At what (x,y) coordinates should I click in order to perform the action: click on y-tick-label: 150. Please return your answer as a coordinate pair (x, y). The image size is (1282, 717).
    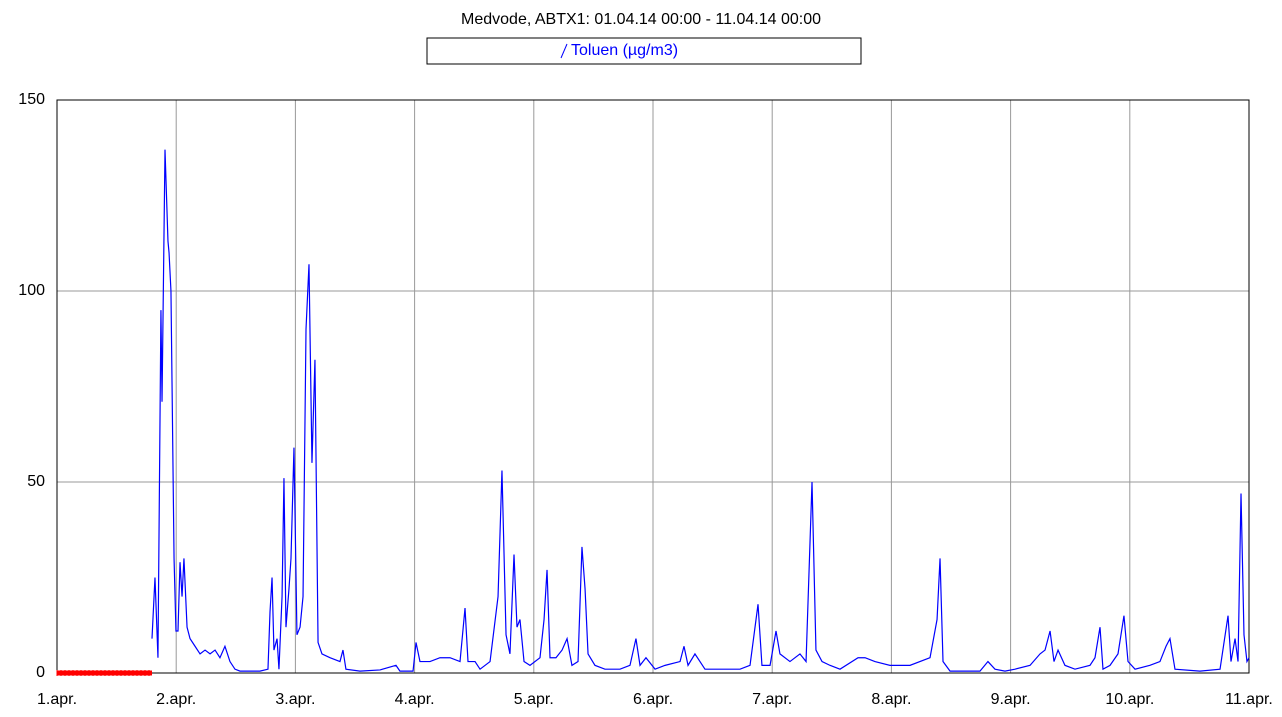
    Looking at the image, I should click on (31, 99).